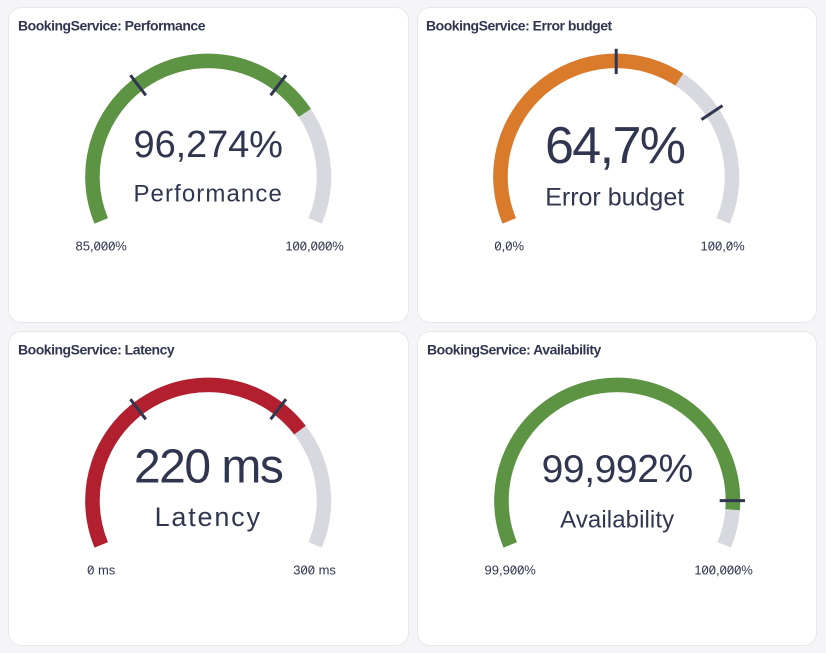  What do you see at coordinates (96, 350) in the screenshot?
I see `svg-text: BookingService: Latency` at bounding box center [96, 350].